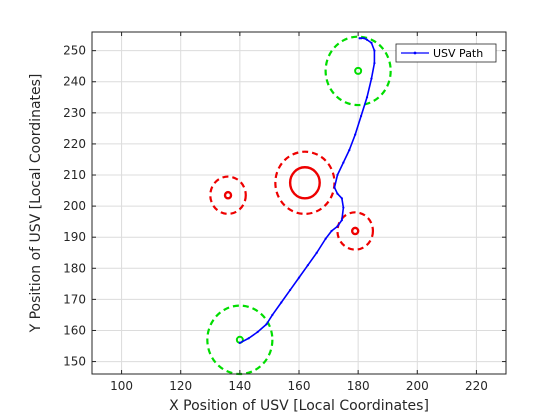  Describe the element at coordinates (239, 386) in the screenshot. I see `x-tick-label: 140` at that location.